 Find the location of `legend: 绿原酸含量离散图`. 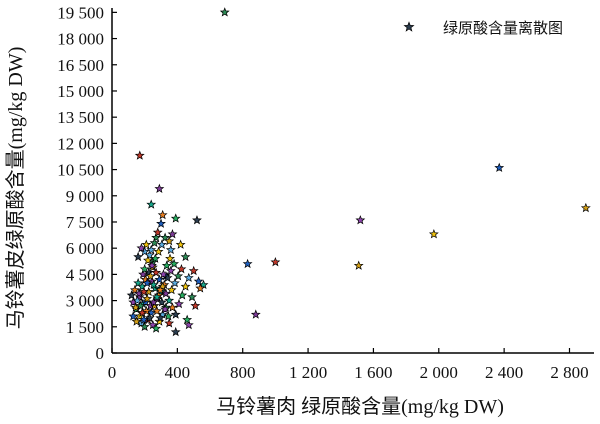

legend: 绿原酸含量离散图 is located at coordinates (483, 28).